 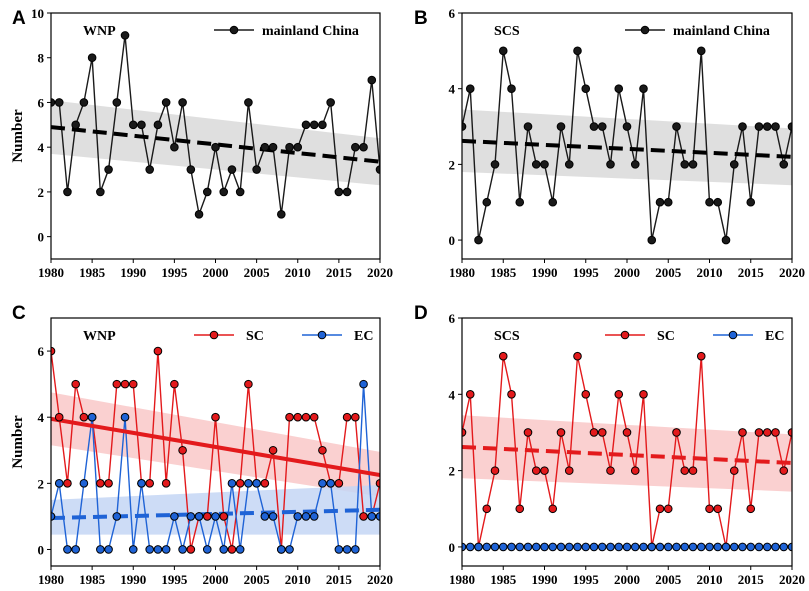 I want to click on data-point-ec-2000, so click(x=215, y=516).